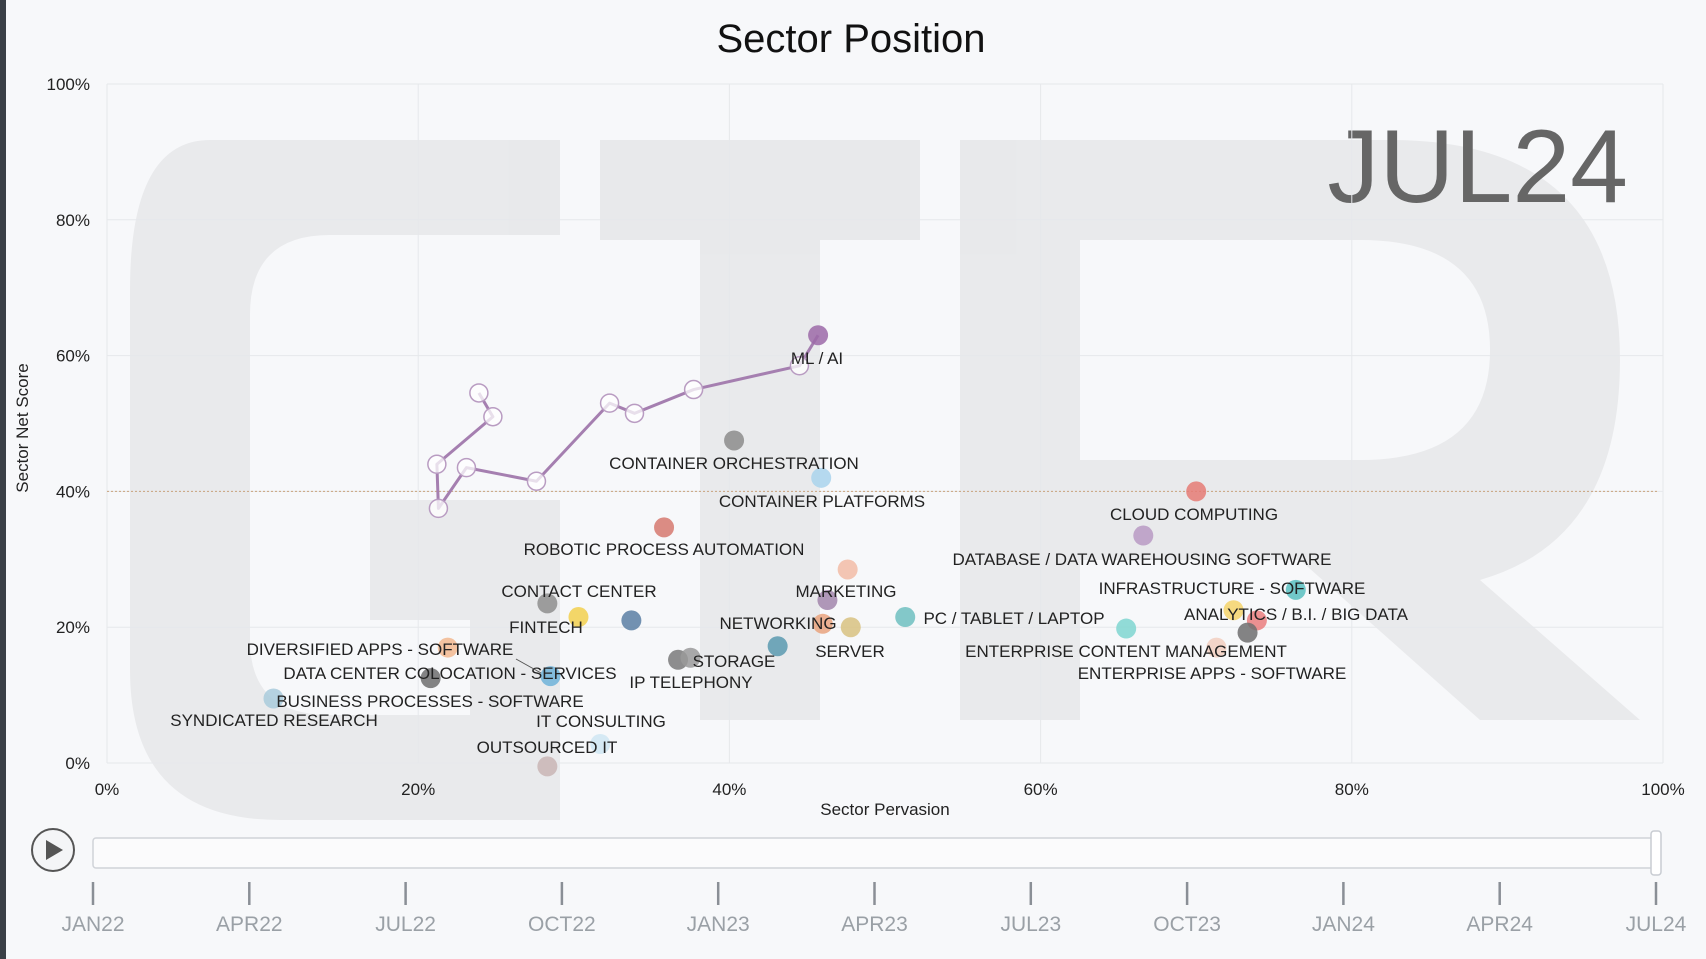 This screenshot has height=959, width=1706. What do you see at coordinates (1352, 789) in the screenshot?
I see `x-tick-label: 80%` at bounding box center [1352, 789].